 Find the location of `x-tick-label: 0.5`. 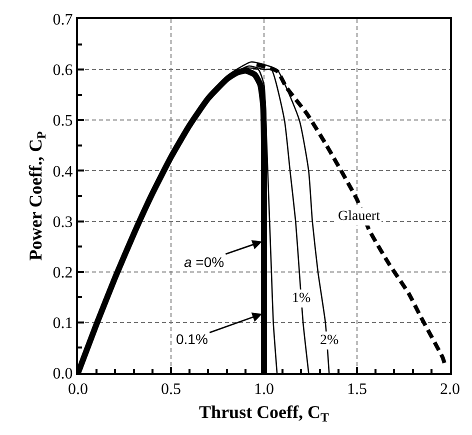

x-tick-label: 0.5 is located at coordinates (171, 389).